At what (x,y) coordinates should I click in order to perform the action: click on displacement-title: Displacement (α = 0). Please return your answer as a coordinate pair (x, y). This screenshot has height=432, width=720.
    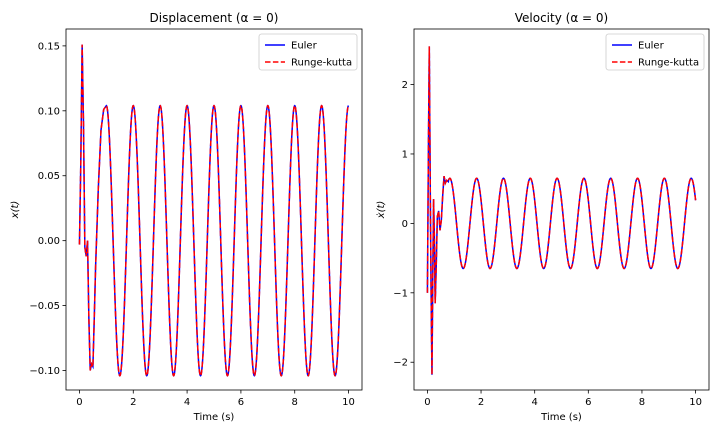
    Looking at the image, I should click on (214, 18).